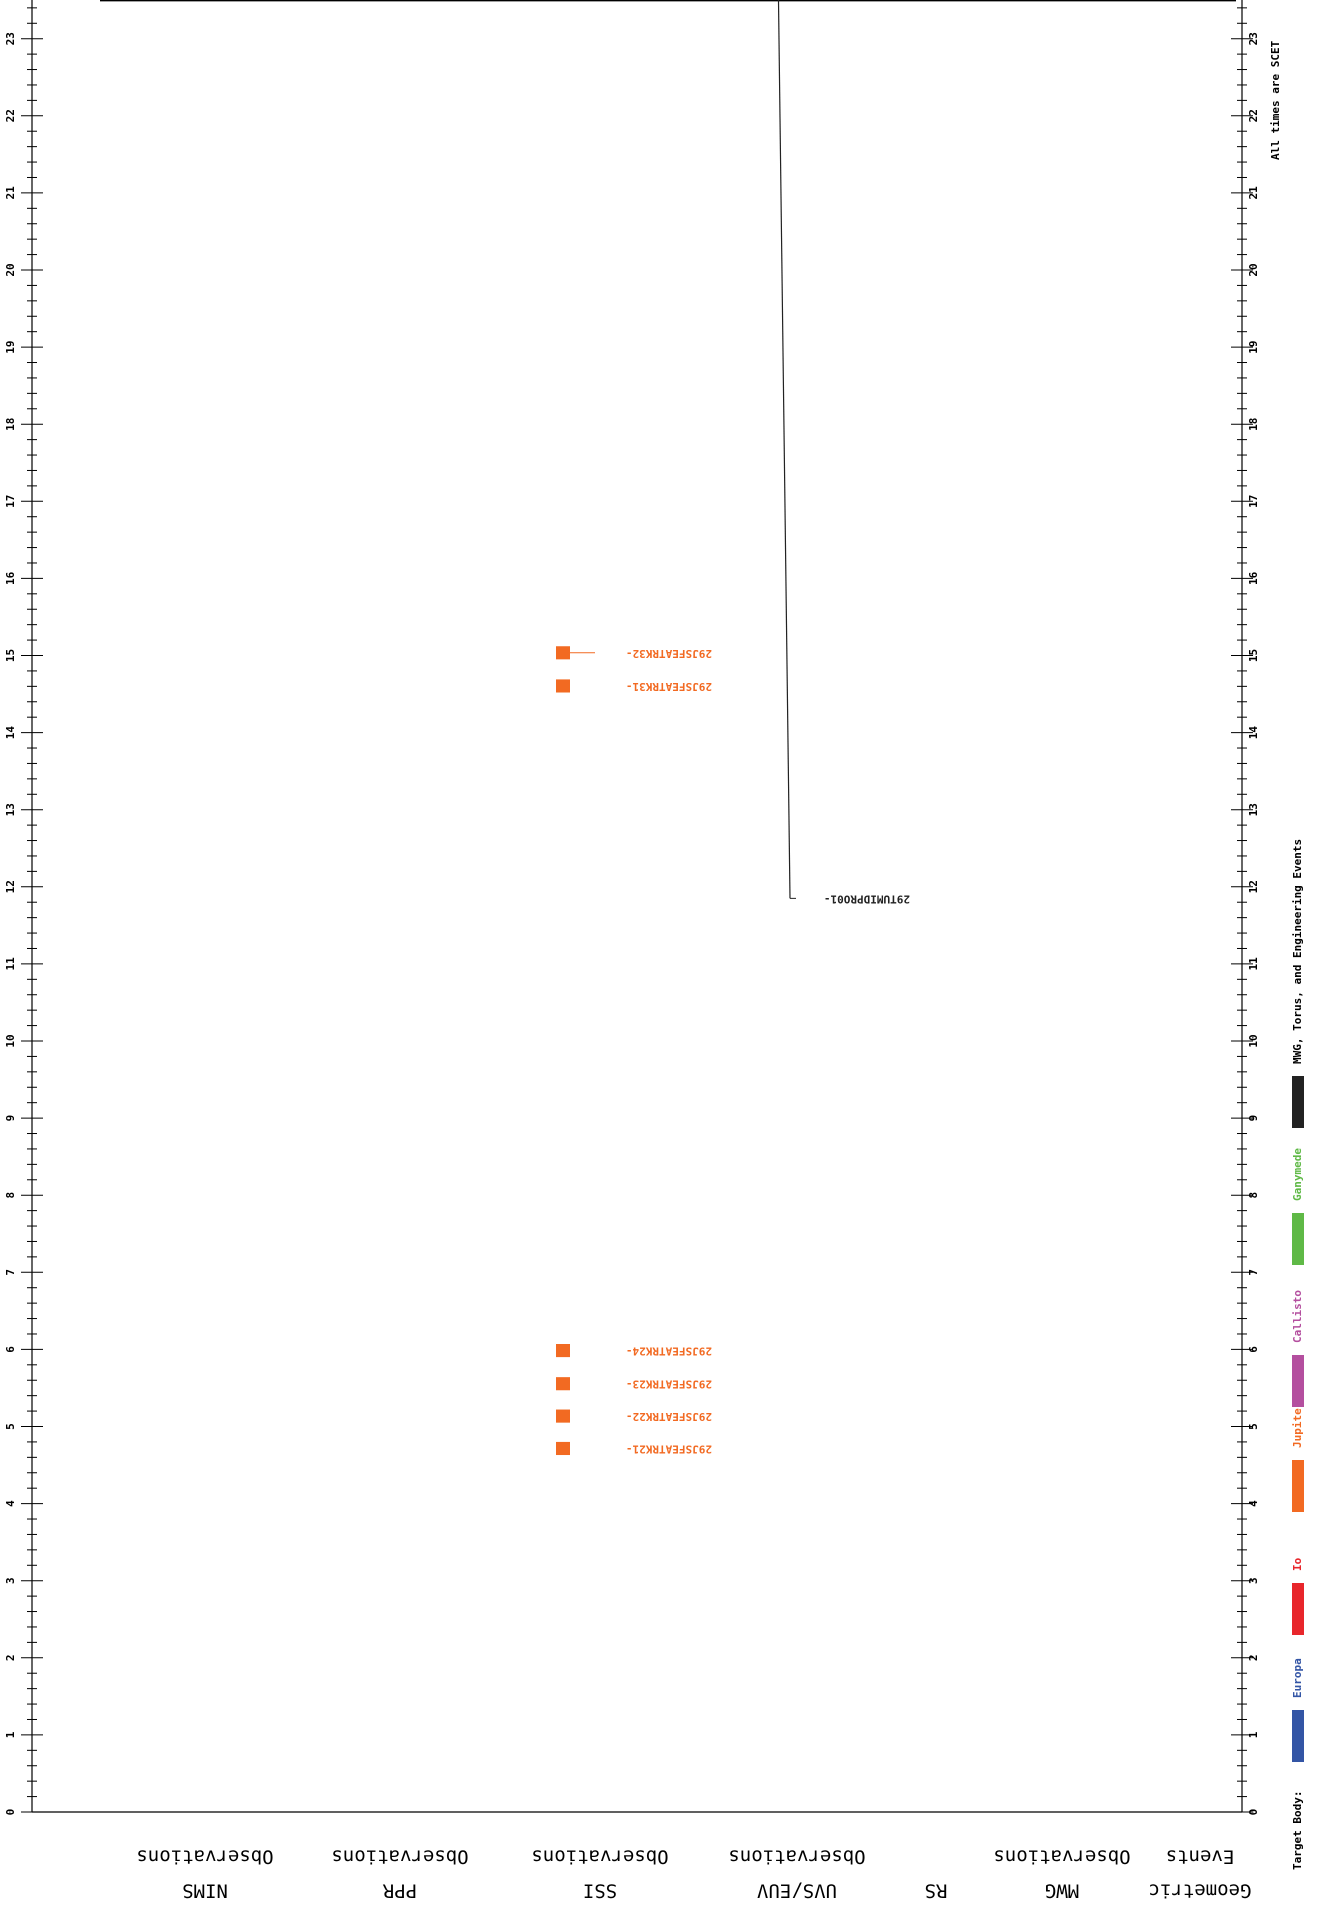 This screenshot has width=1318, height=1906. I want to click on left-tick-label: 14, so click(10, 733).